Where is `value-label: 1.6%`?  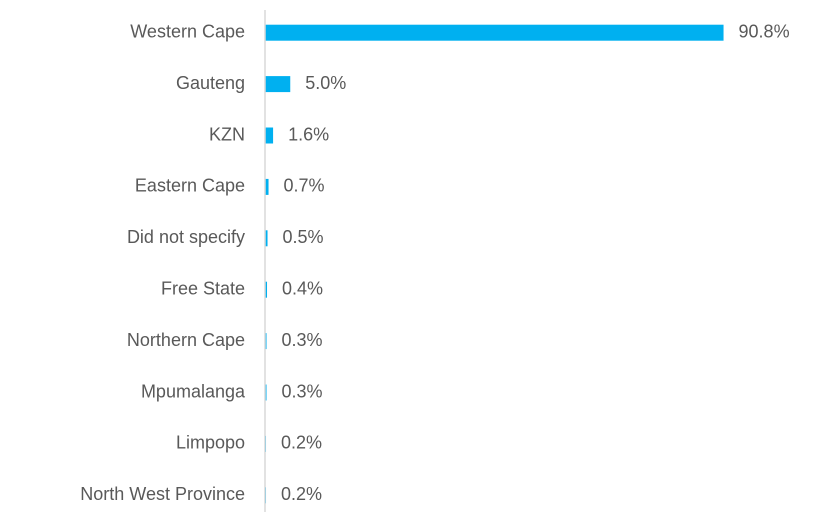
value-label: 1.6% is located at coordinates (308, 134).